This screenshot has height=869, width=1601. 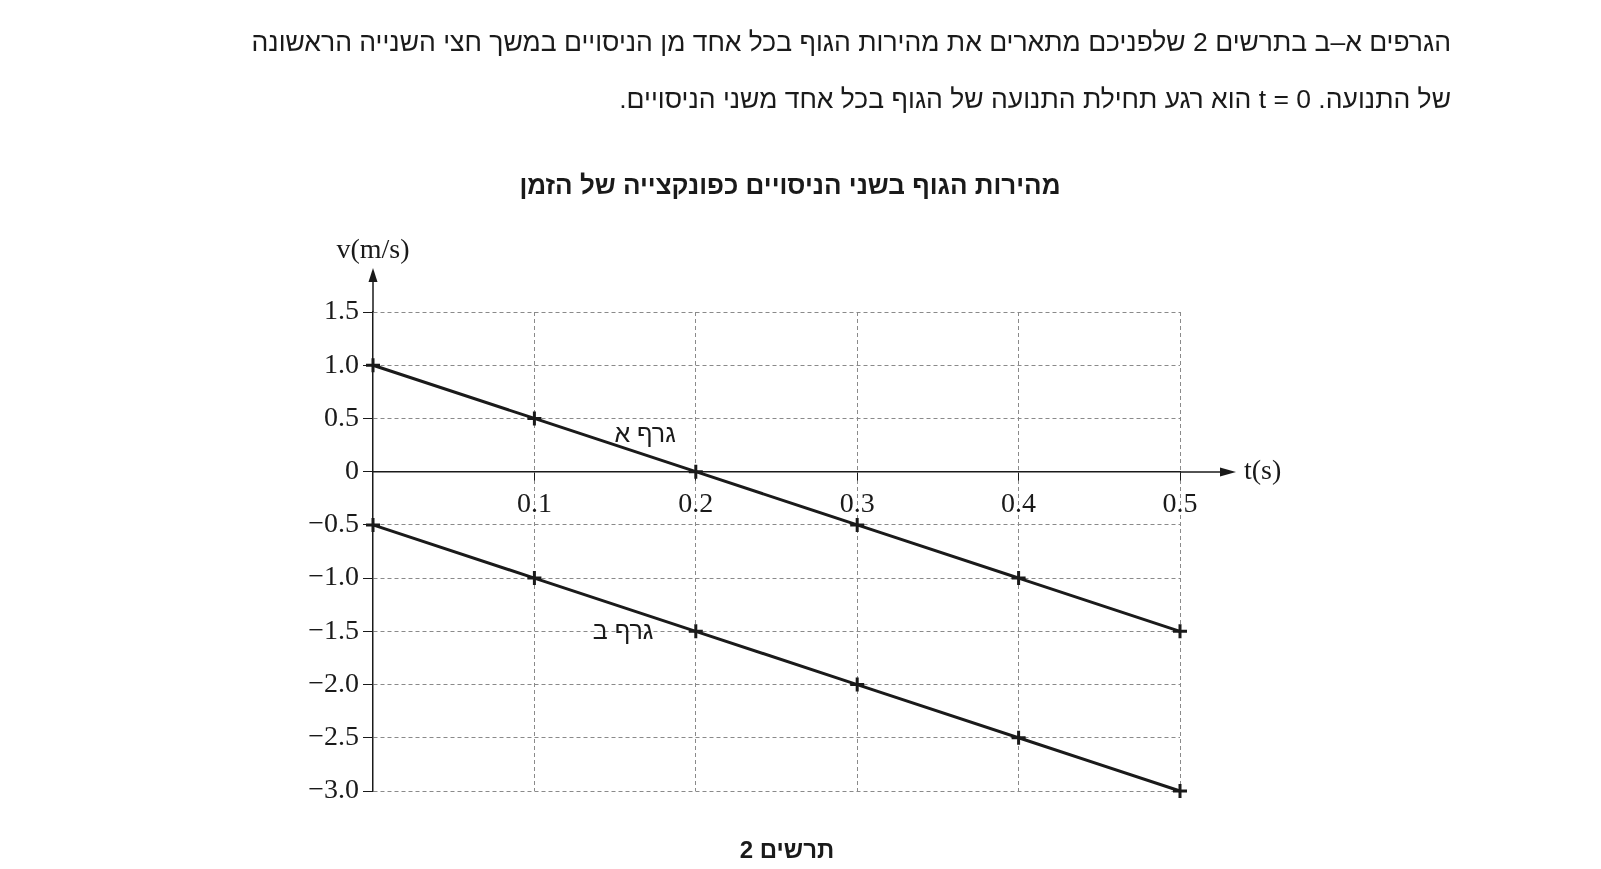 What do you see at coordinates (696, 502) in the screenshot?
I see `x-tick-label: 0.2` at bounding box center [696, 502].